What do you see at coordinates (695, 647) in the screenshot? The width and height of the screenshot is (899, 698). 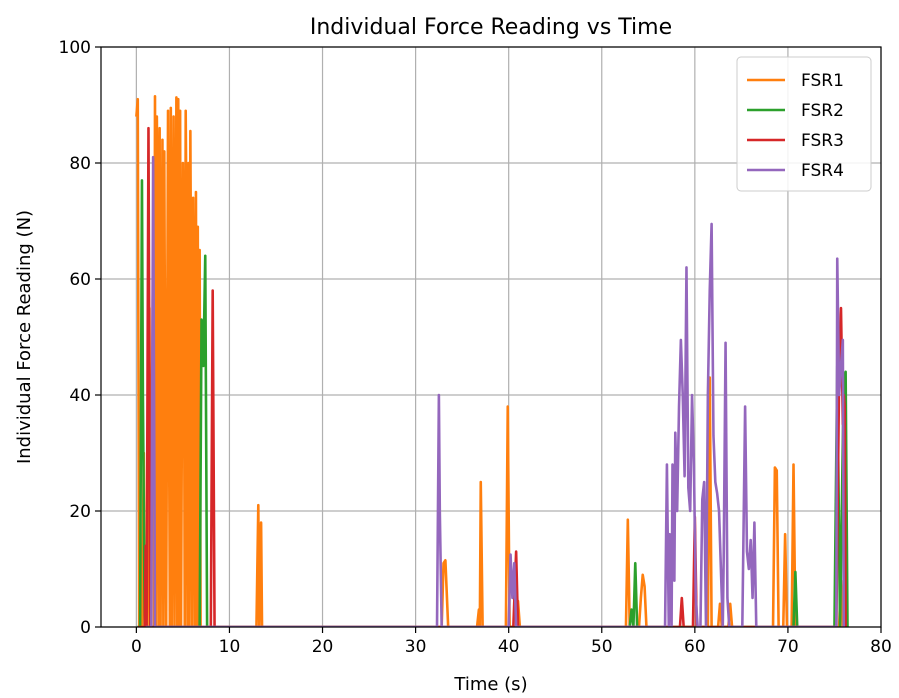 I see `x-tick-label: 60` at bounding box center [695, 647].